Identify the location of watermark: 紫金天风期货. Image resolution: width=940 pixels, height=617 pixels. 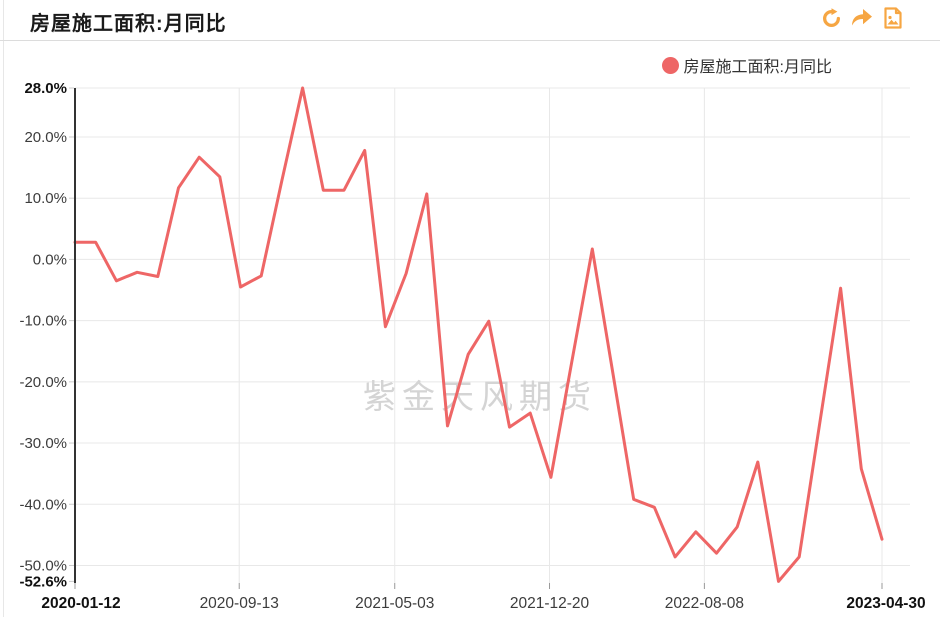
(480, 396).